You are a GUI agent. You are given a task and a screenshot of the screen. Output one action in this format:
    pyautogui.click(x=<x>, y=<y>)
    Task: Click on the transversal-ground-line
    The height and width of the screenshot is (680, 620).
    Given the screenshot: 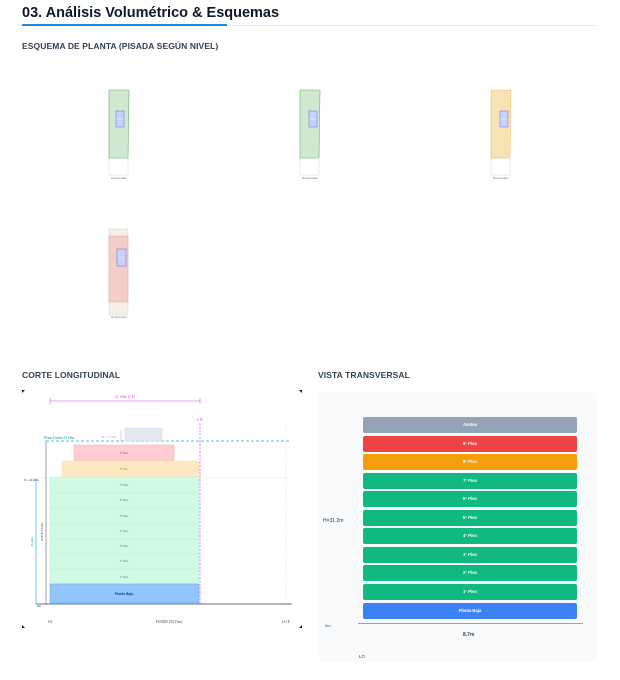 What is the action you would take?
    pyautogui.click(x=470, y=623)
    